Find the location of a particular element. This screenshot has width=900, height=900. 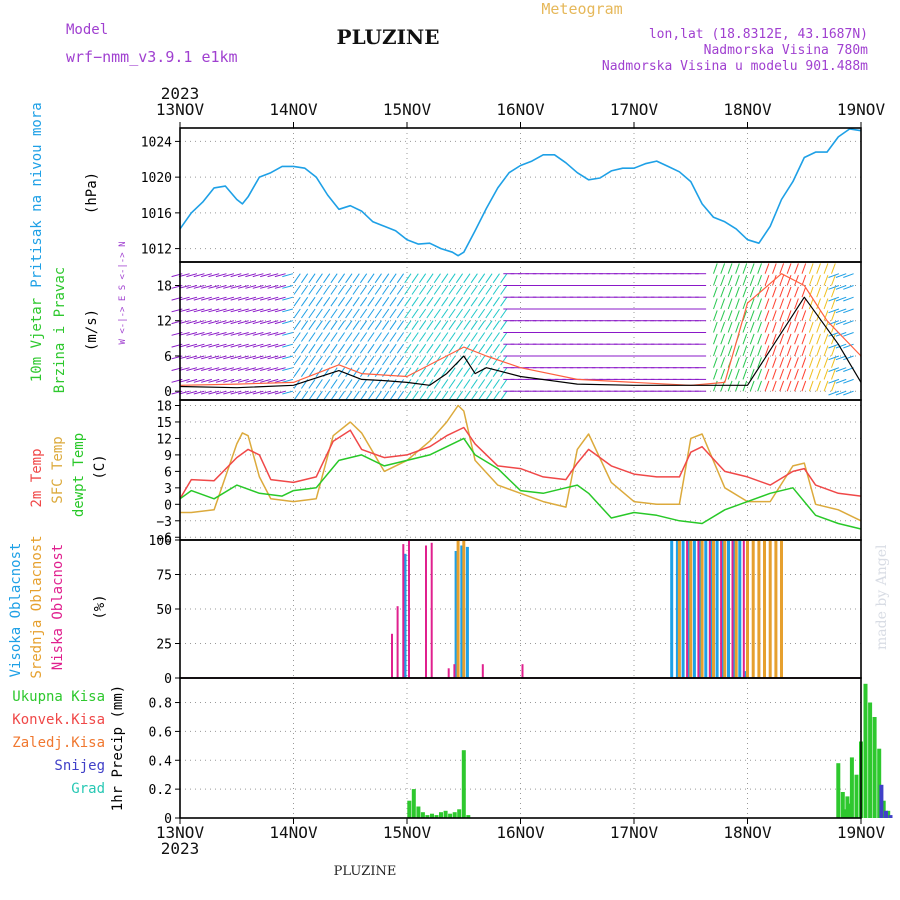

precip-legend-item: Ukupna Kisa is located at coordinates (58, 697).